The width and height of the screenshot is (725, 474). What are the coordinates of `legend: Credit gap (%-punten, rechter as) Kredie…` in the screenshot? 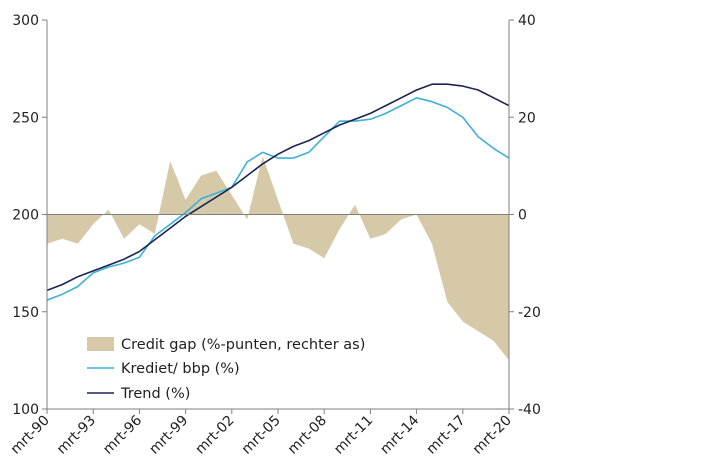 It's located at (226, 369).